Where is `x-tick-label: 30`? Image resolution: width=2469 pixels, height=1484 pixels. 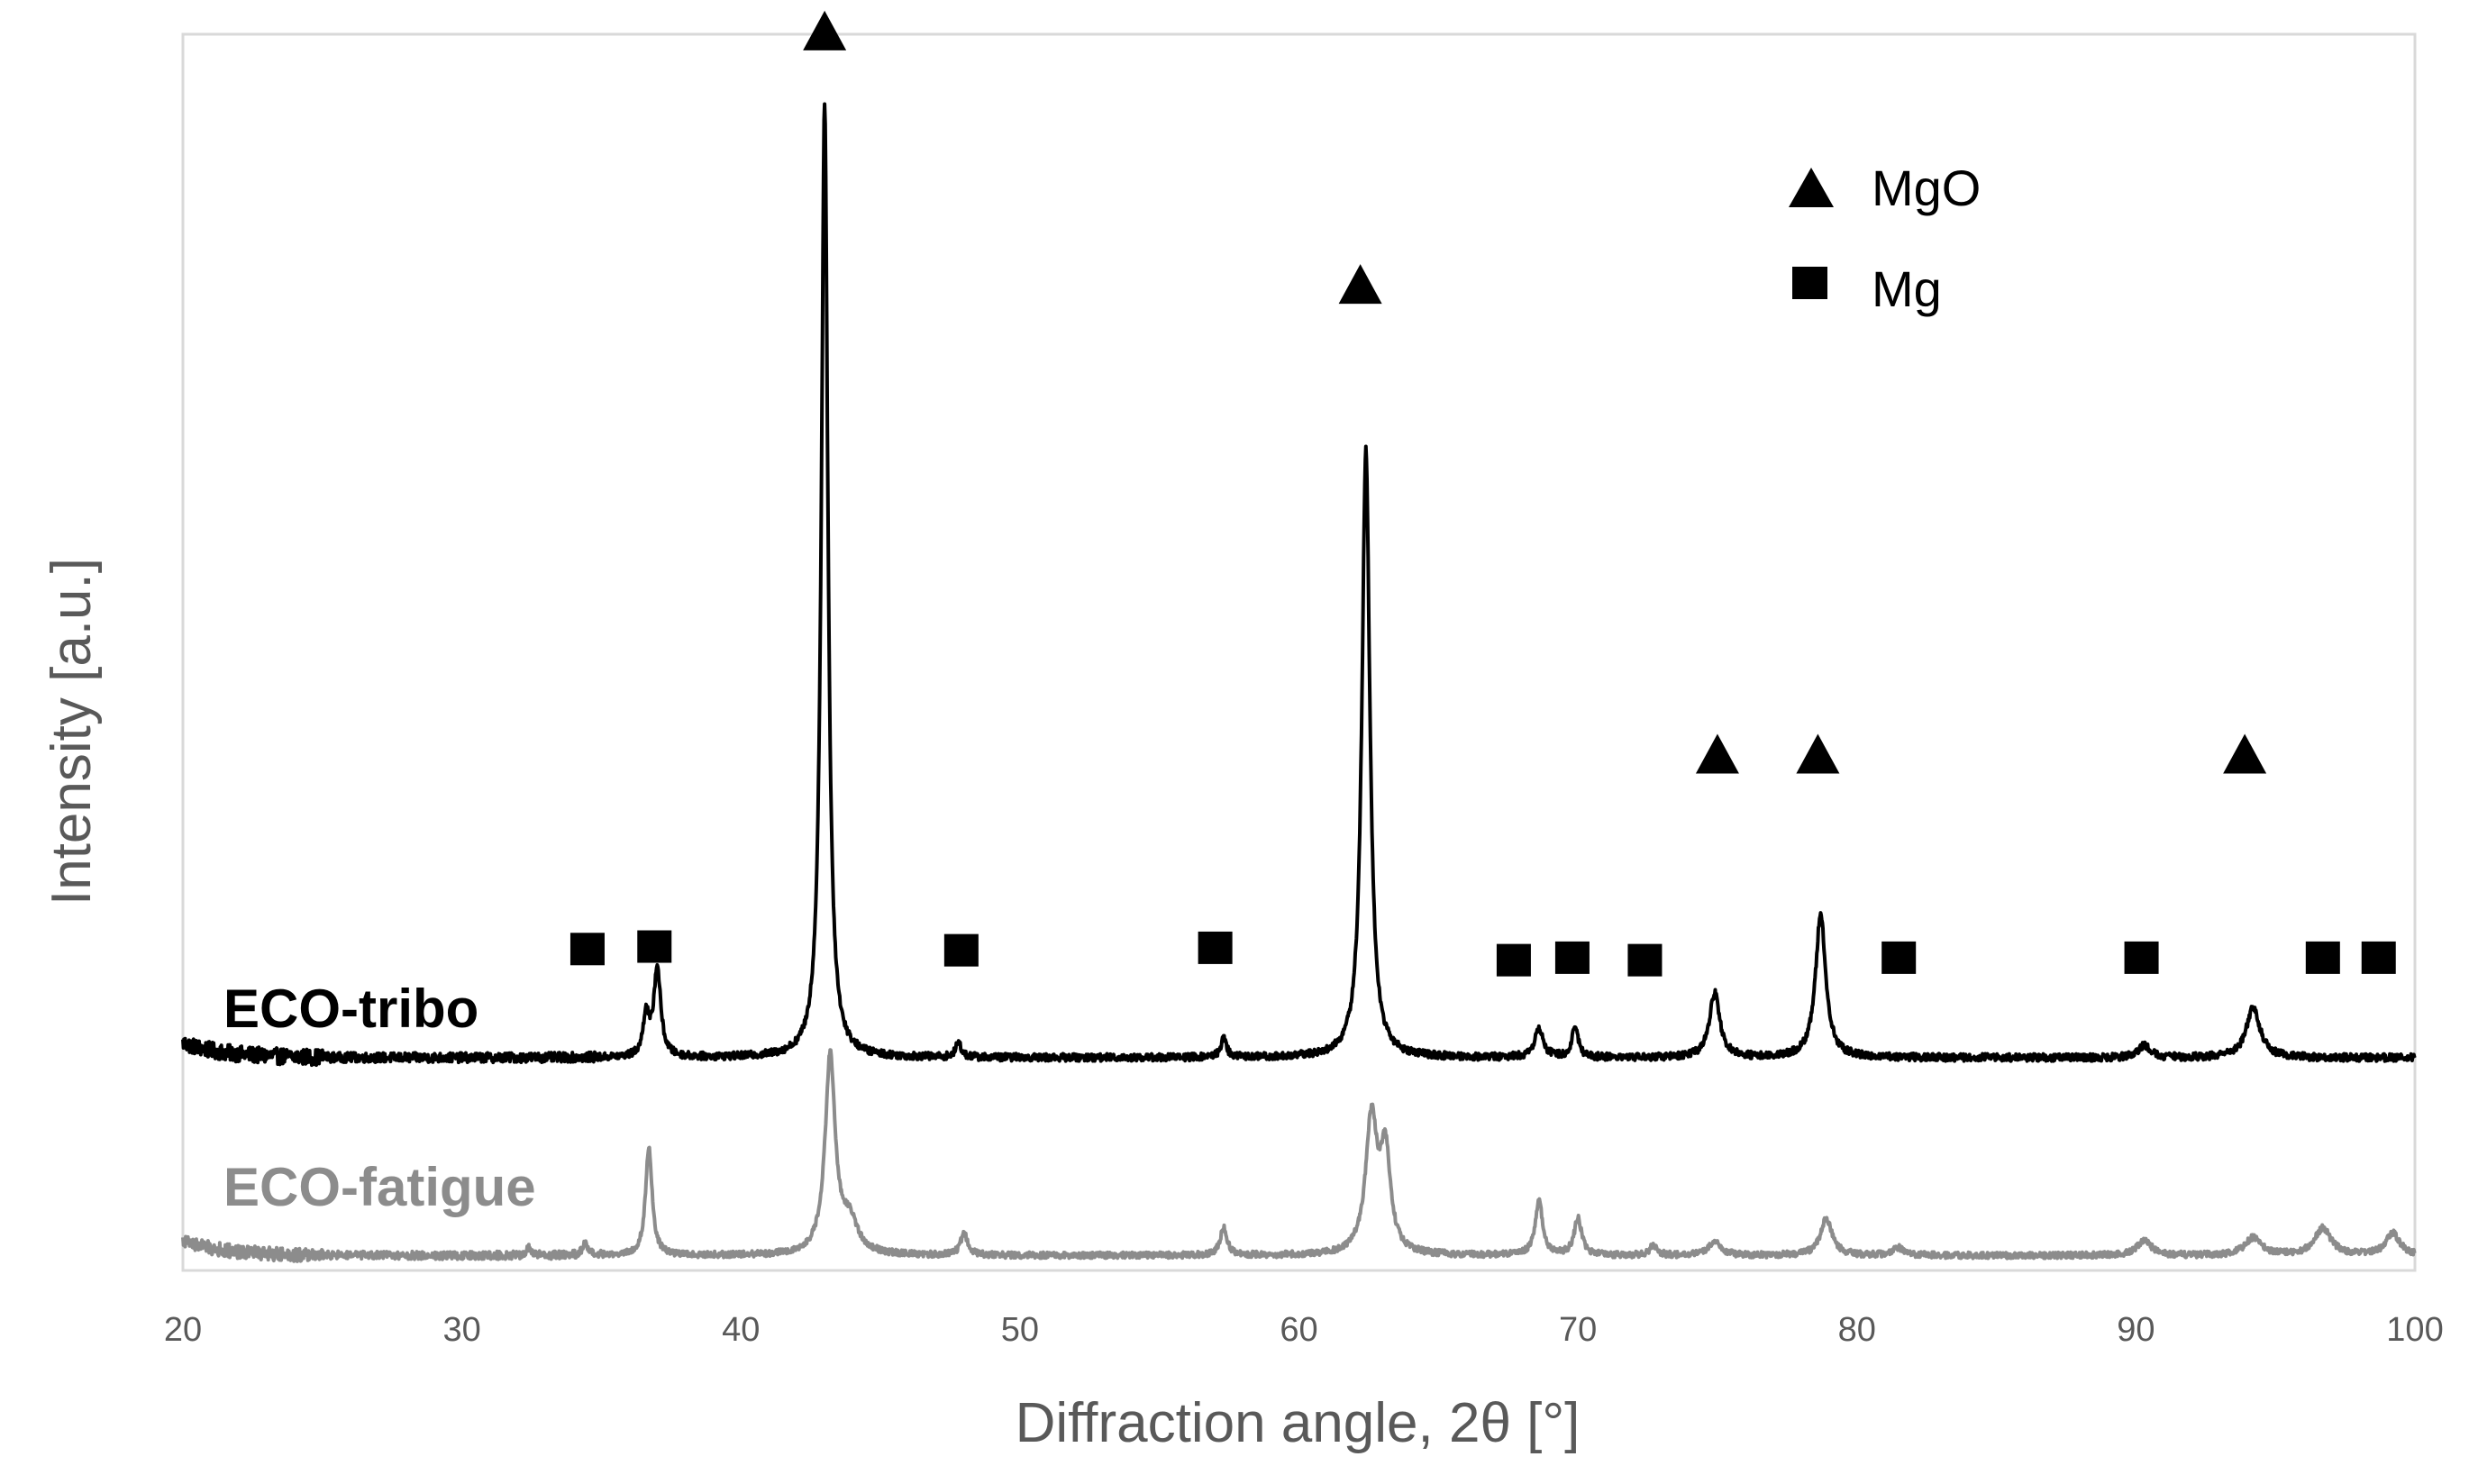 x-tick-label: 30 is located at coordinates (461, 1330).